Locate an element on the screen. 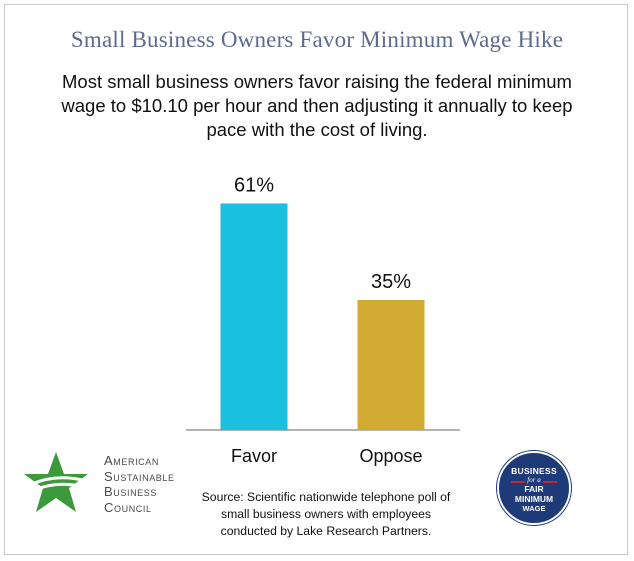  category-label: Oppose is located at coordinates (390, 456).